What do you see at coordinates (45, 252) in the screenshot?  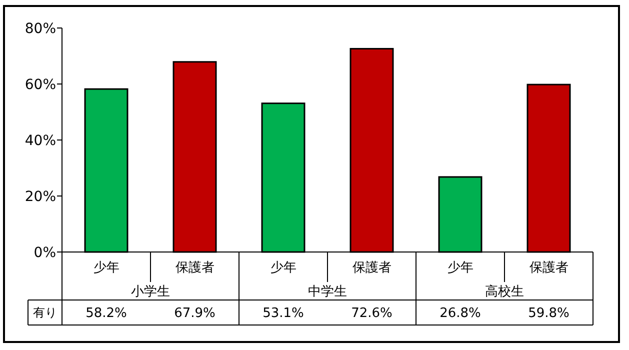 I see `y-tick-label: 0%` at bounding box center [45, 252].